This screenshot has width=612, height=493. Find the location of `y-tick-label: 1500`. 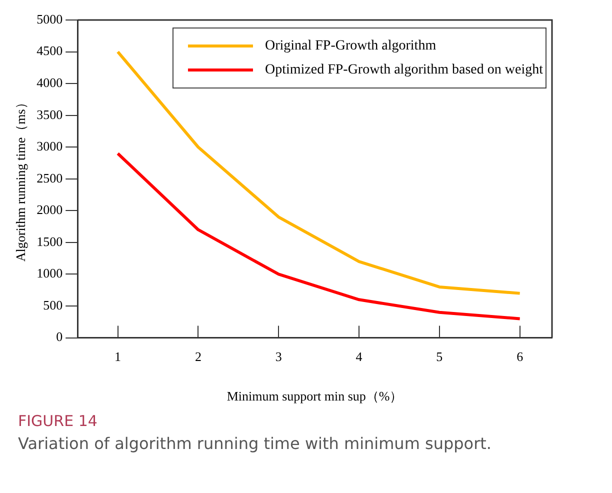

y-tick-label: 1500 is located at coordinates (49, 241).